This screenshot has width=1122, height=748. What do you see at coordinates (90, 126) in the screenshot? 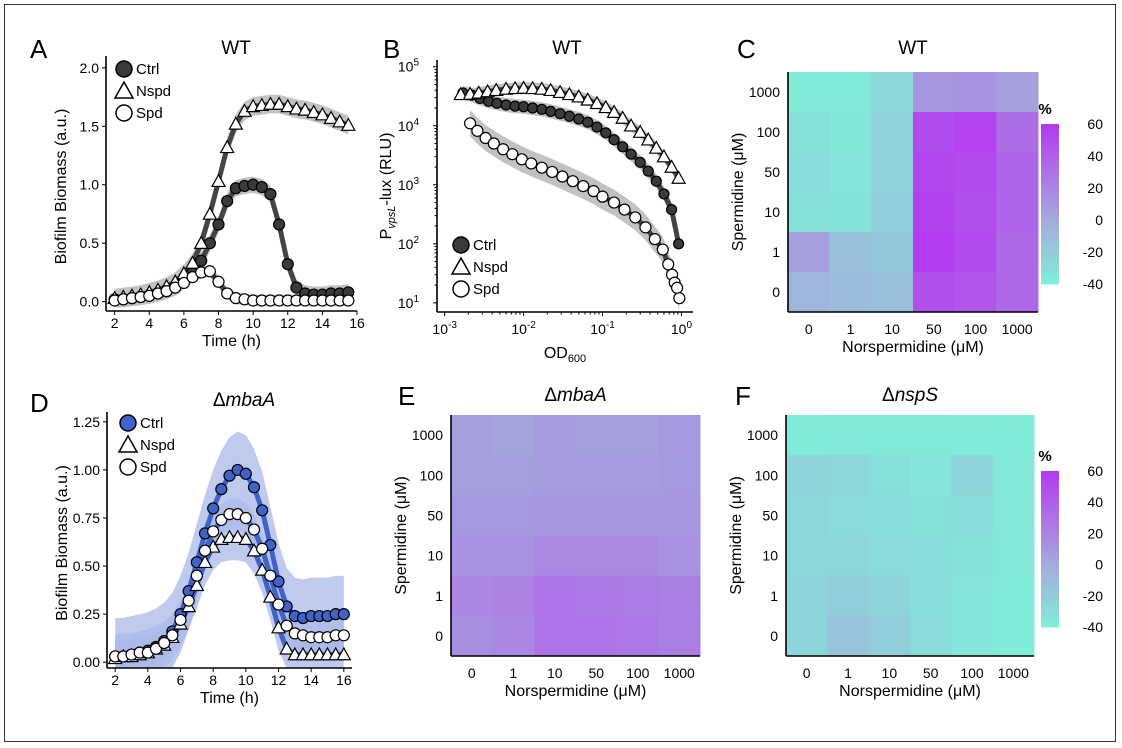
I see `y-tick-label: 1.5` at bounding box center [90, 126].